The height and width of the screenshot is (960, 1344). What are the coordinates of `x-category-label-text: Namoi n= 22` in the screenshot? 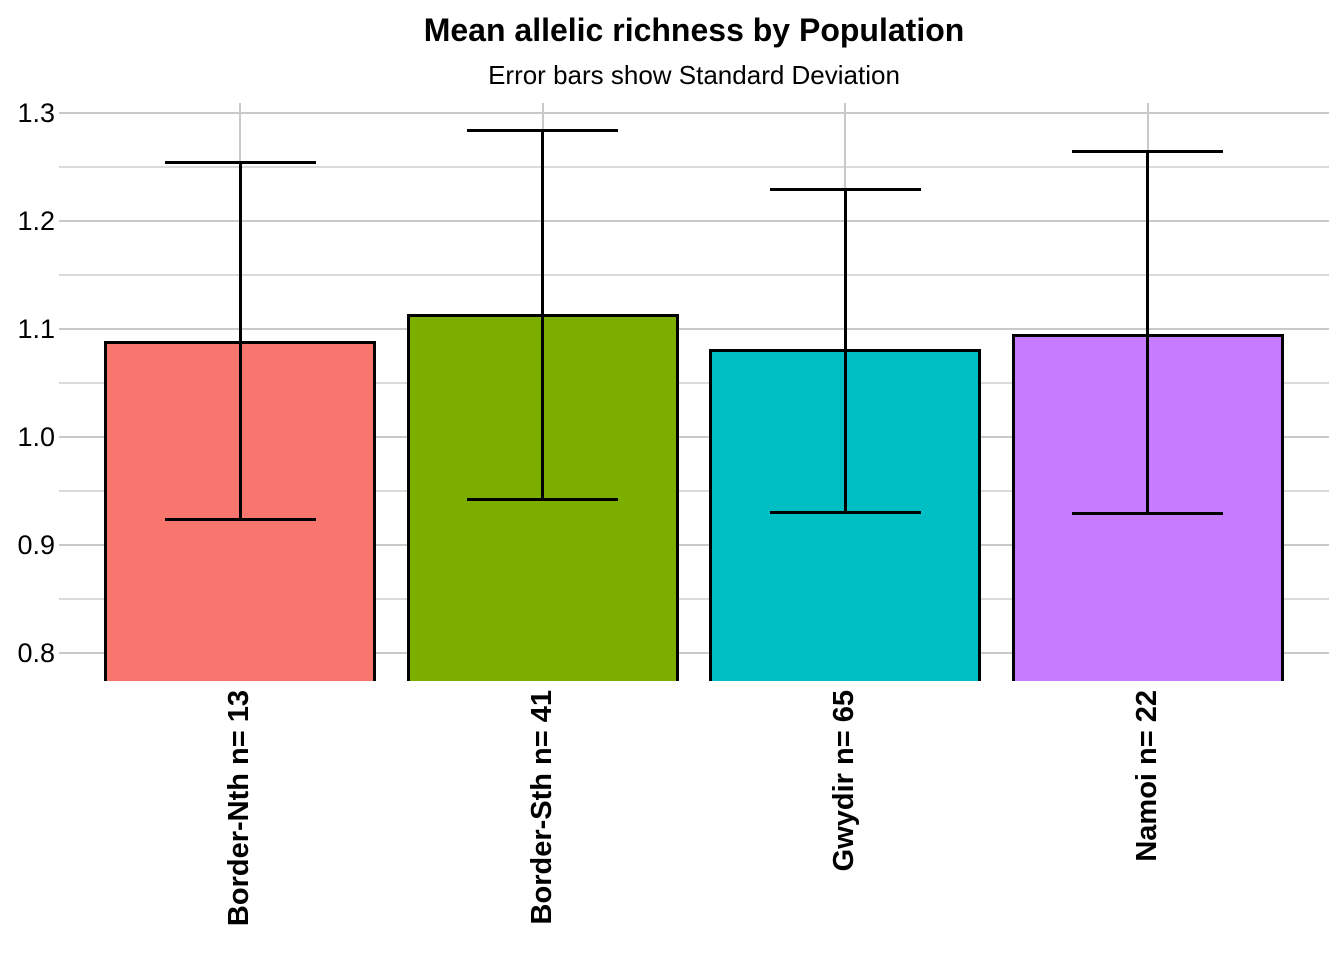 It's located at (1146, 776).